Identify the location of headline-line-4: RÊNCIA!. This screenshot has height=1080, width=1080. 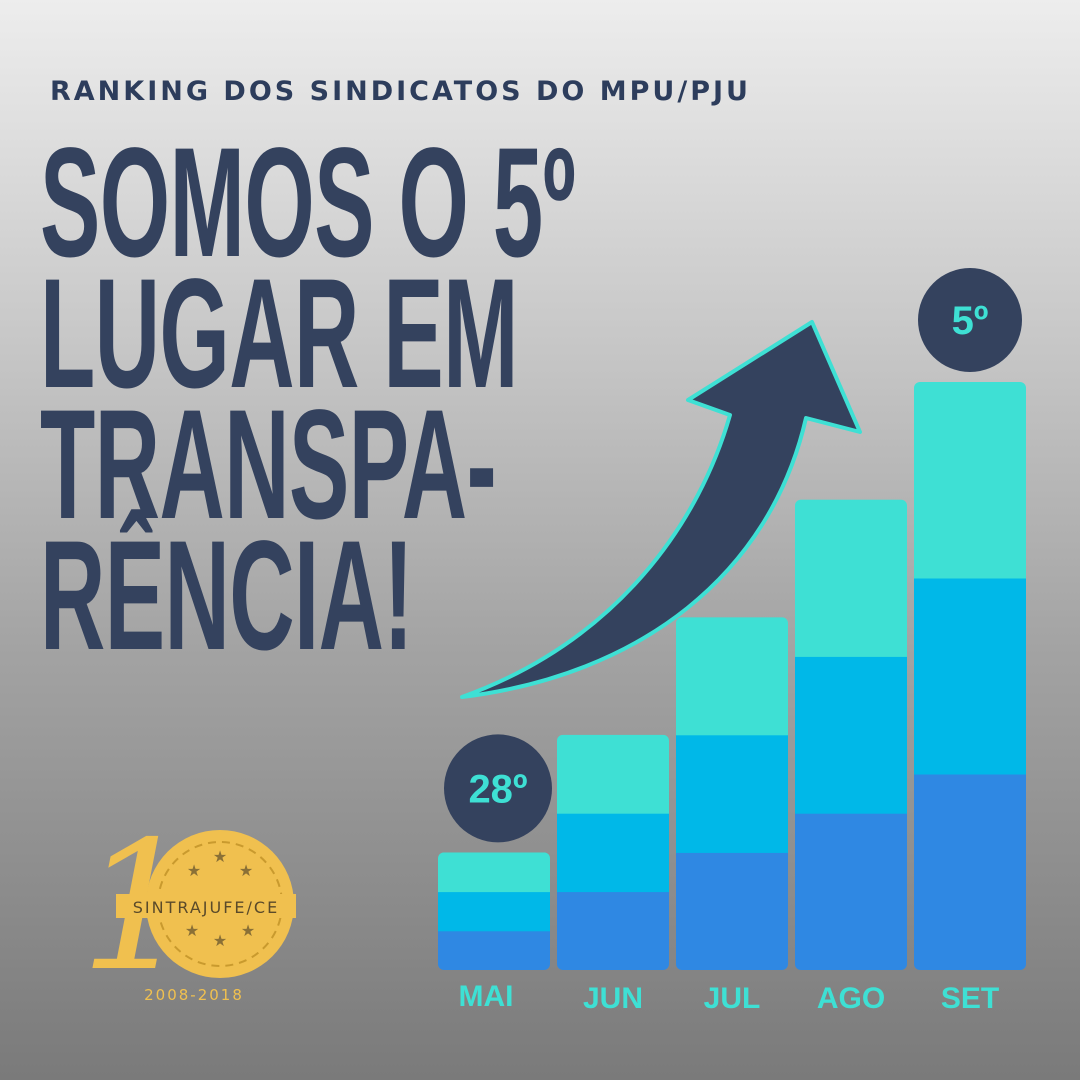
(227, 596).